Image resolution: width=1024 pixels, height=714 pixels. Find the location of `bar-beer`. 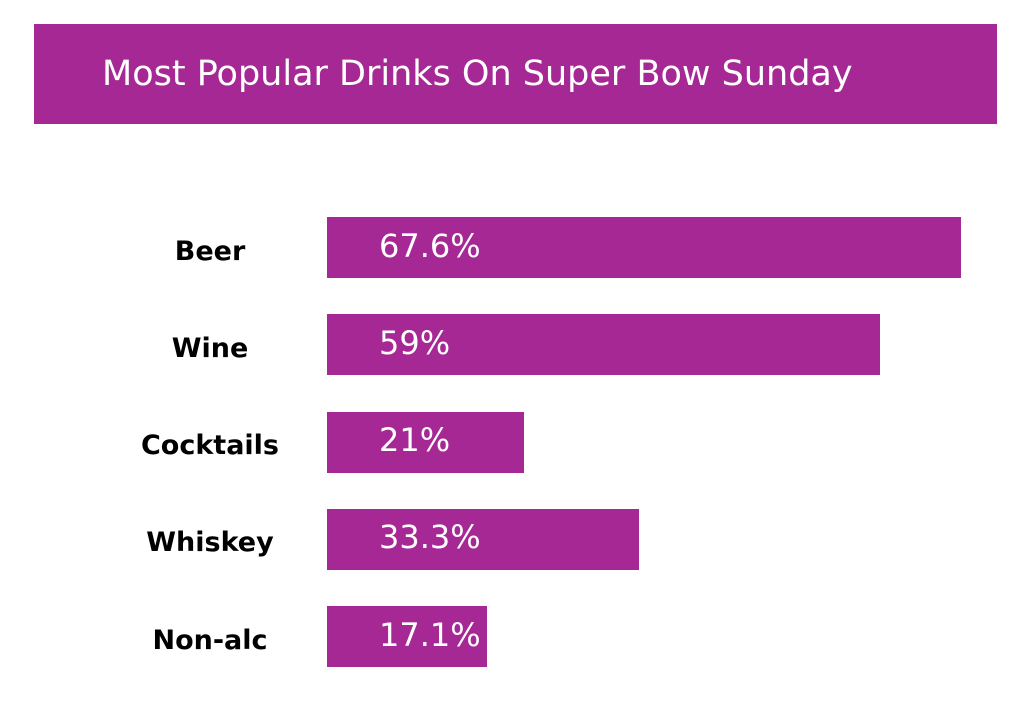

bar-beer is located at coordinates (644, 247).